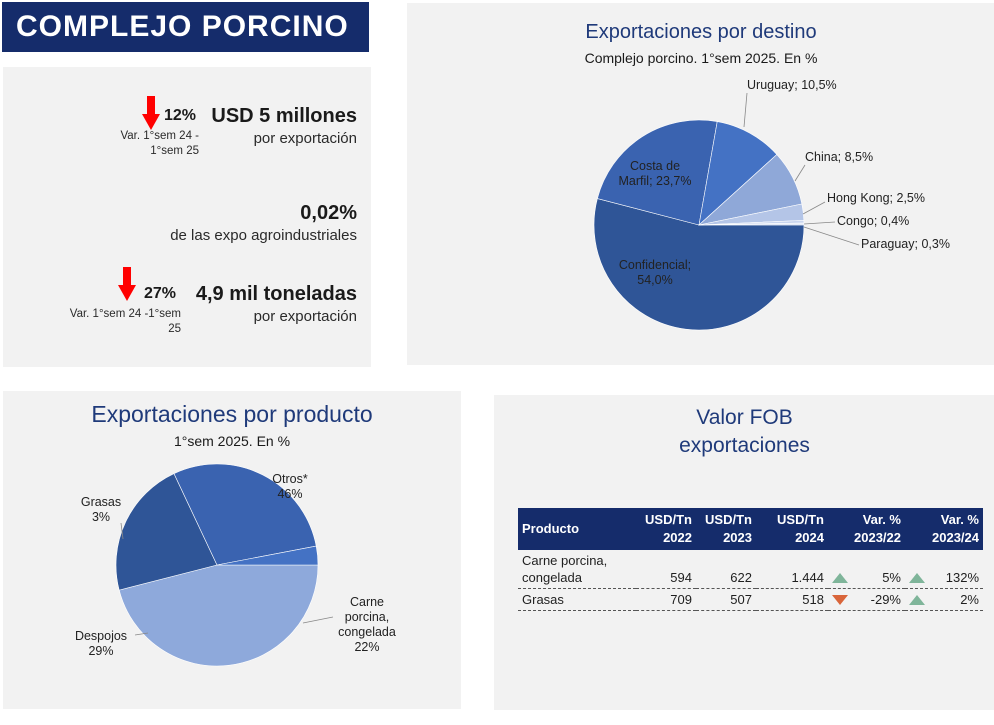 This screenshot has width=994, height=725. Describe the element at coordinates (866, 529) in the screenshot. I see `header-var-1: Var. % 2023/22` at that location.